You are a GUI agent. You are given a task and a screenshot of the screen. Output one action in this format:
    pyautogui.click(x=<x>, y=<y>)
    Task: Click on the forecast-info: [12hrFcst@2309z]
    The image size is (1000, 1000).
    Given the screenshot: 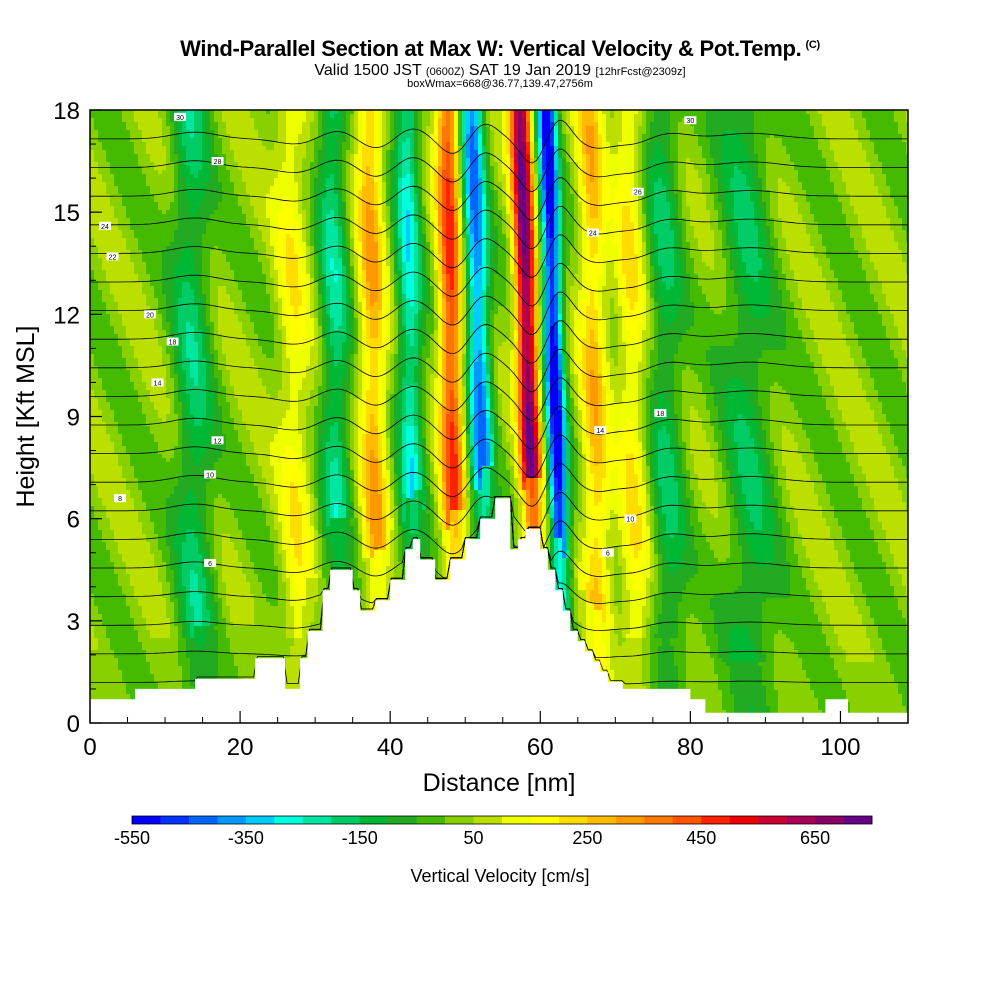 What is the action you would take?
    pyautogui.click(x=641, y=72)
    